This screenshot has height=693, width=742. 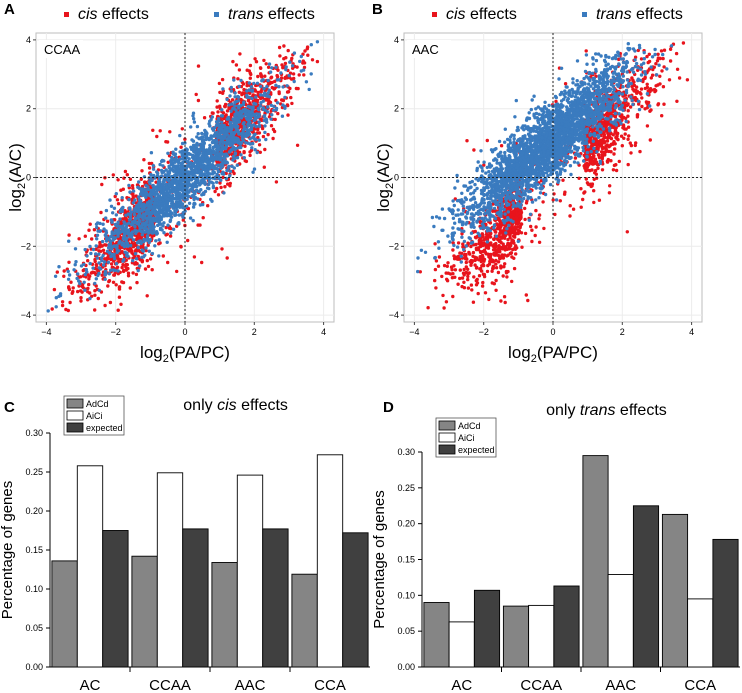 What do you see at coordinates (189, 14) in the screenshot?
I see `legend: cis effects trans effects` at bounding box center [189, 14].